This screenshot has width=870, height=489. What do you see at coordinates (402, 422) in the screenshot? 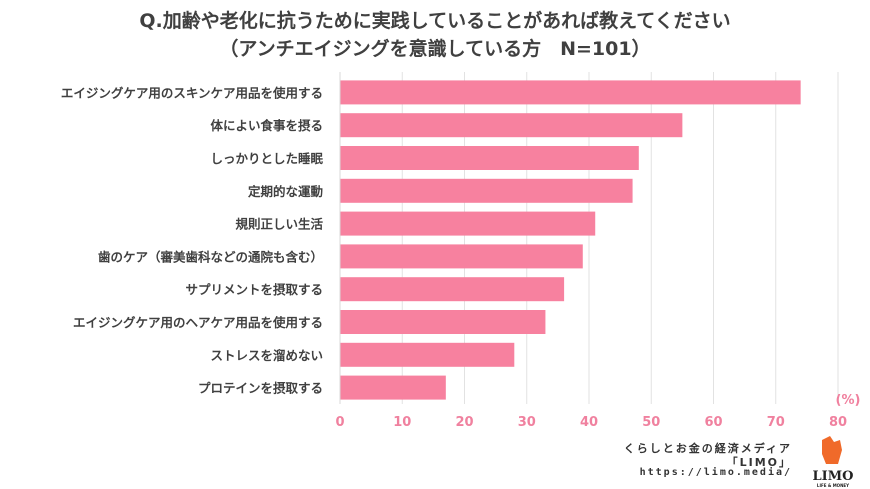
I see `x-tick-label: 10` at bounding box center [402, 422].